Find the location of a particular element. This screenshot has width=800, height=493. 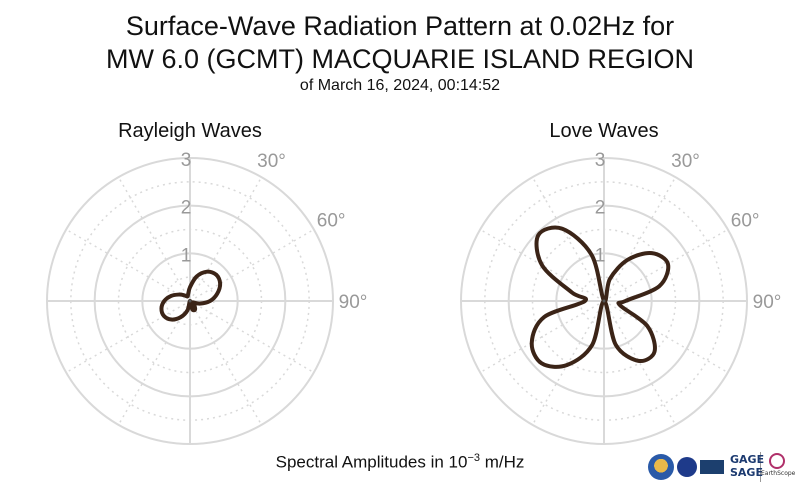

love-angle-label: 90° is located at coordinates (767, 302).